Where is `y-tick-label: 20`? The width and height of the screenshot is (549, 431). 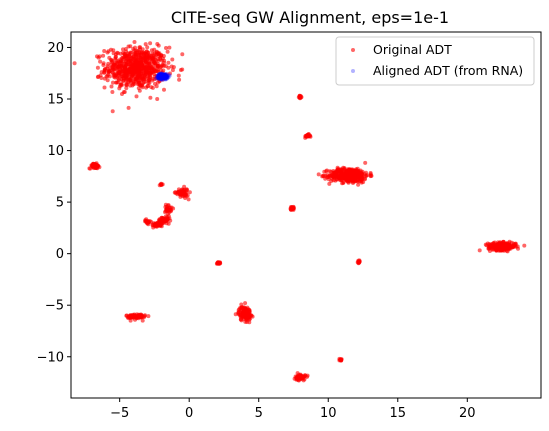 y-tick-label: 20 is located at coordinates (55, 48).